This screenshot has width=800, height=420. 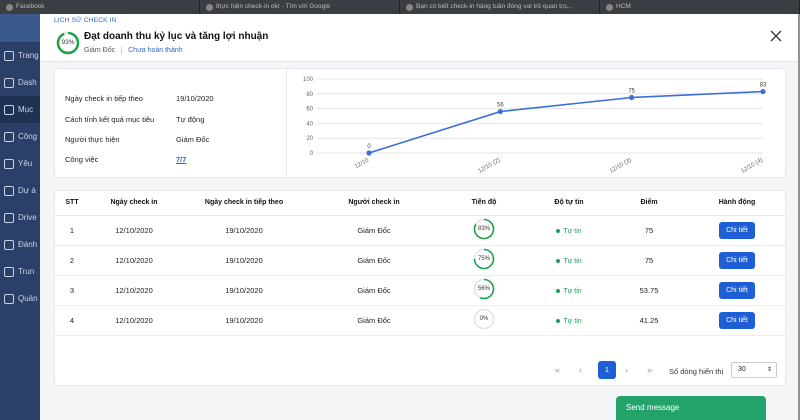 I want to click on gear-icon, so click(x=9, y=298).